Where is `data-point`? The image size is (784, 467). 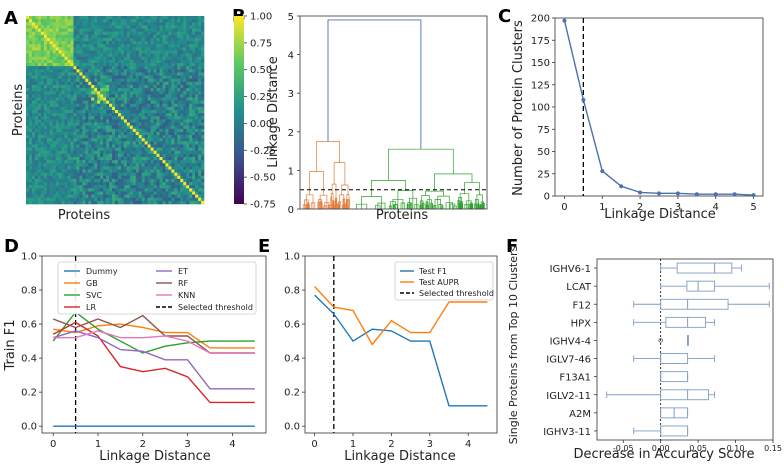
data-point is located at coordinates (715, 194).